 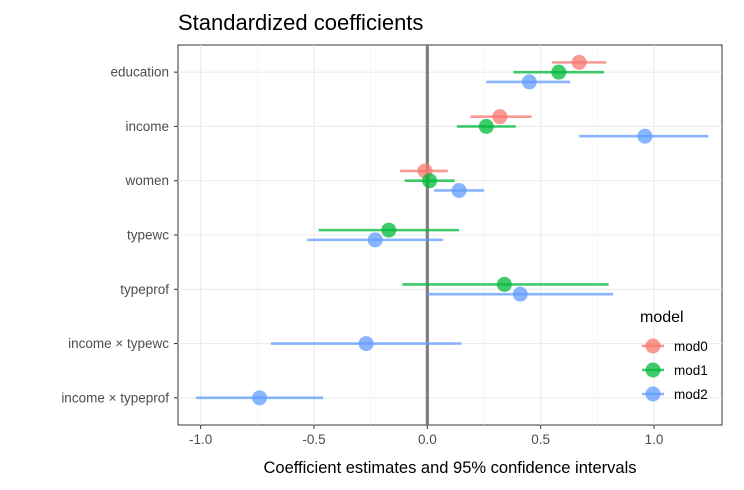 I want to click on estimate-mod2-women, so click(x=459, y=190).